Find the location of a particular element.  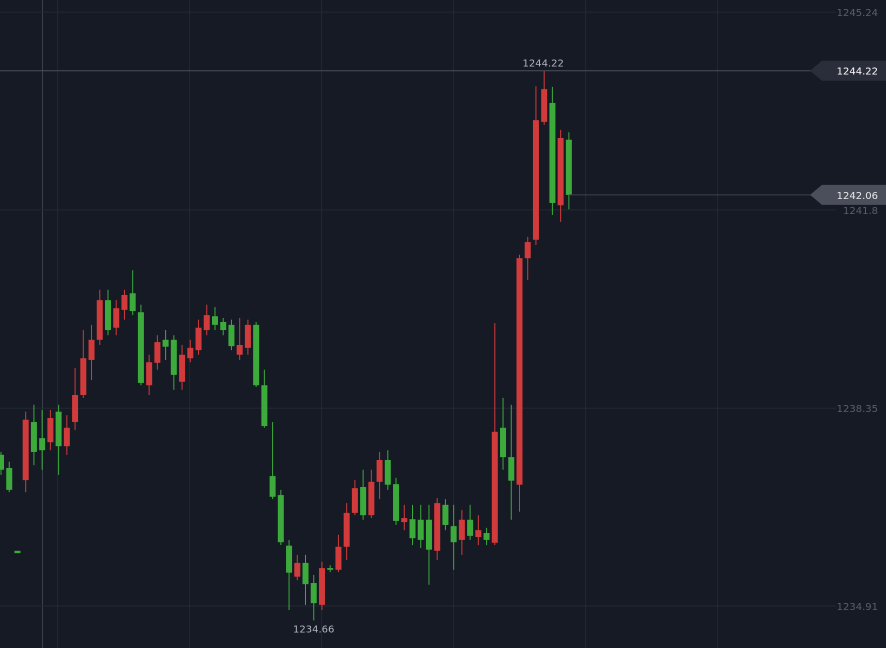

y-tick-label: 1245.24 is located at coordinates (857, 13).